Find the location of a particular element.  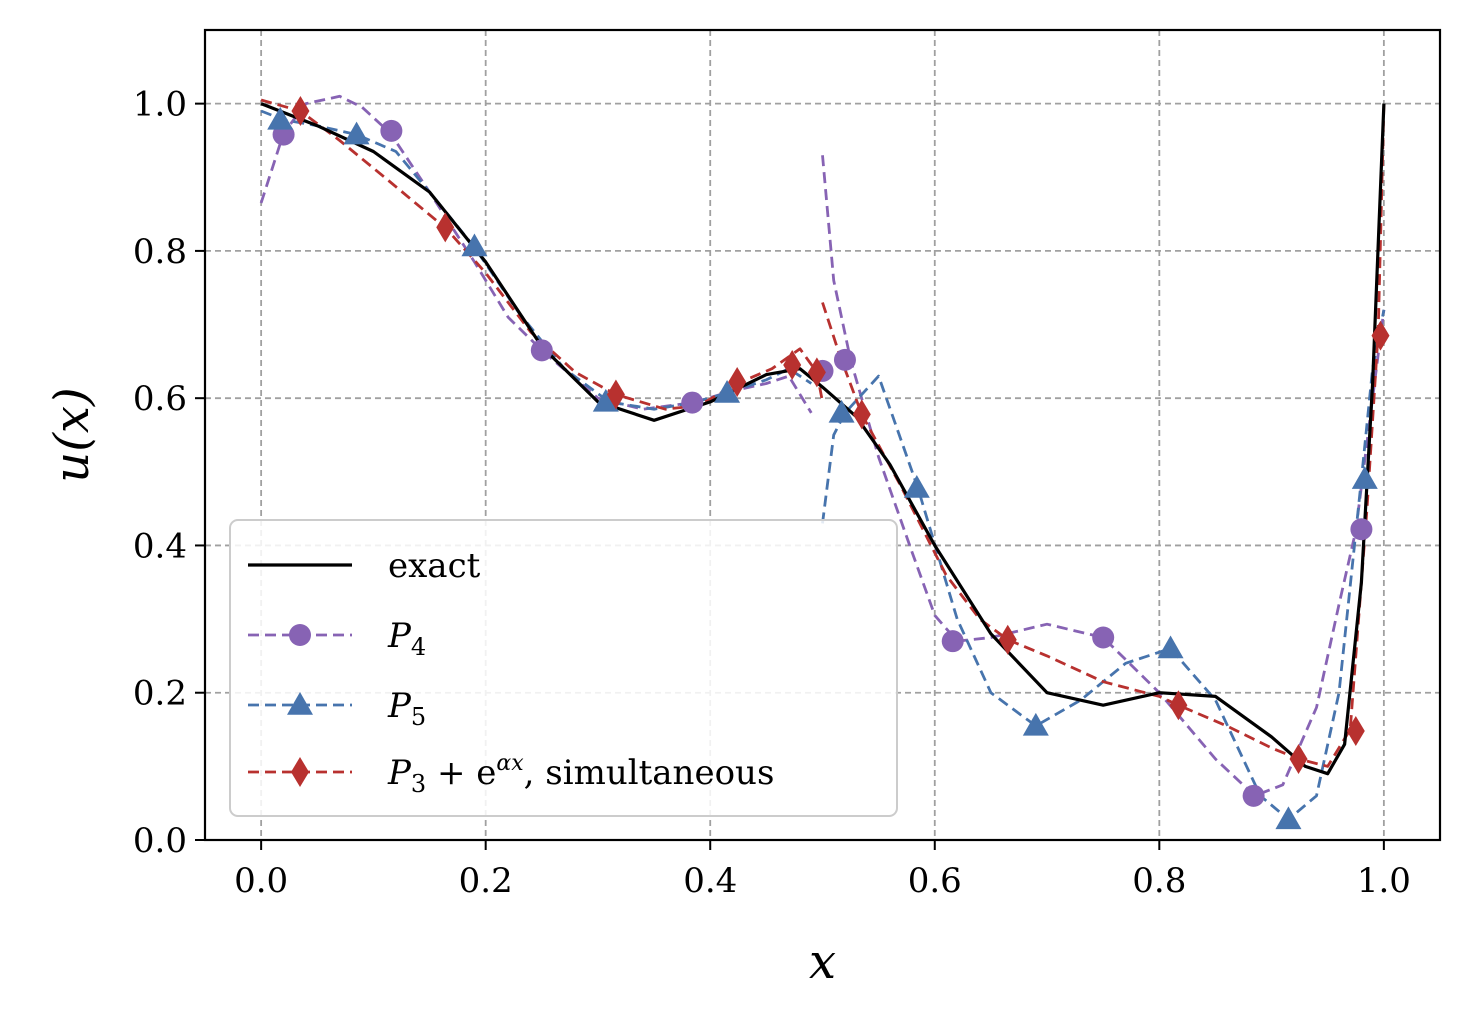

y-axis-label: u(x) is located at coordinates (72, 434).